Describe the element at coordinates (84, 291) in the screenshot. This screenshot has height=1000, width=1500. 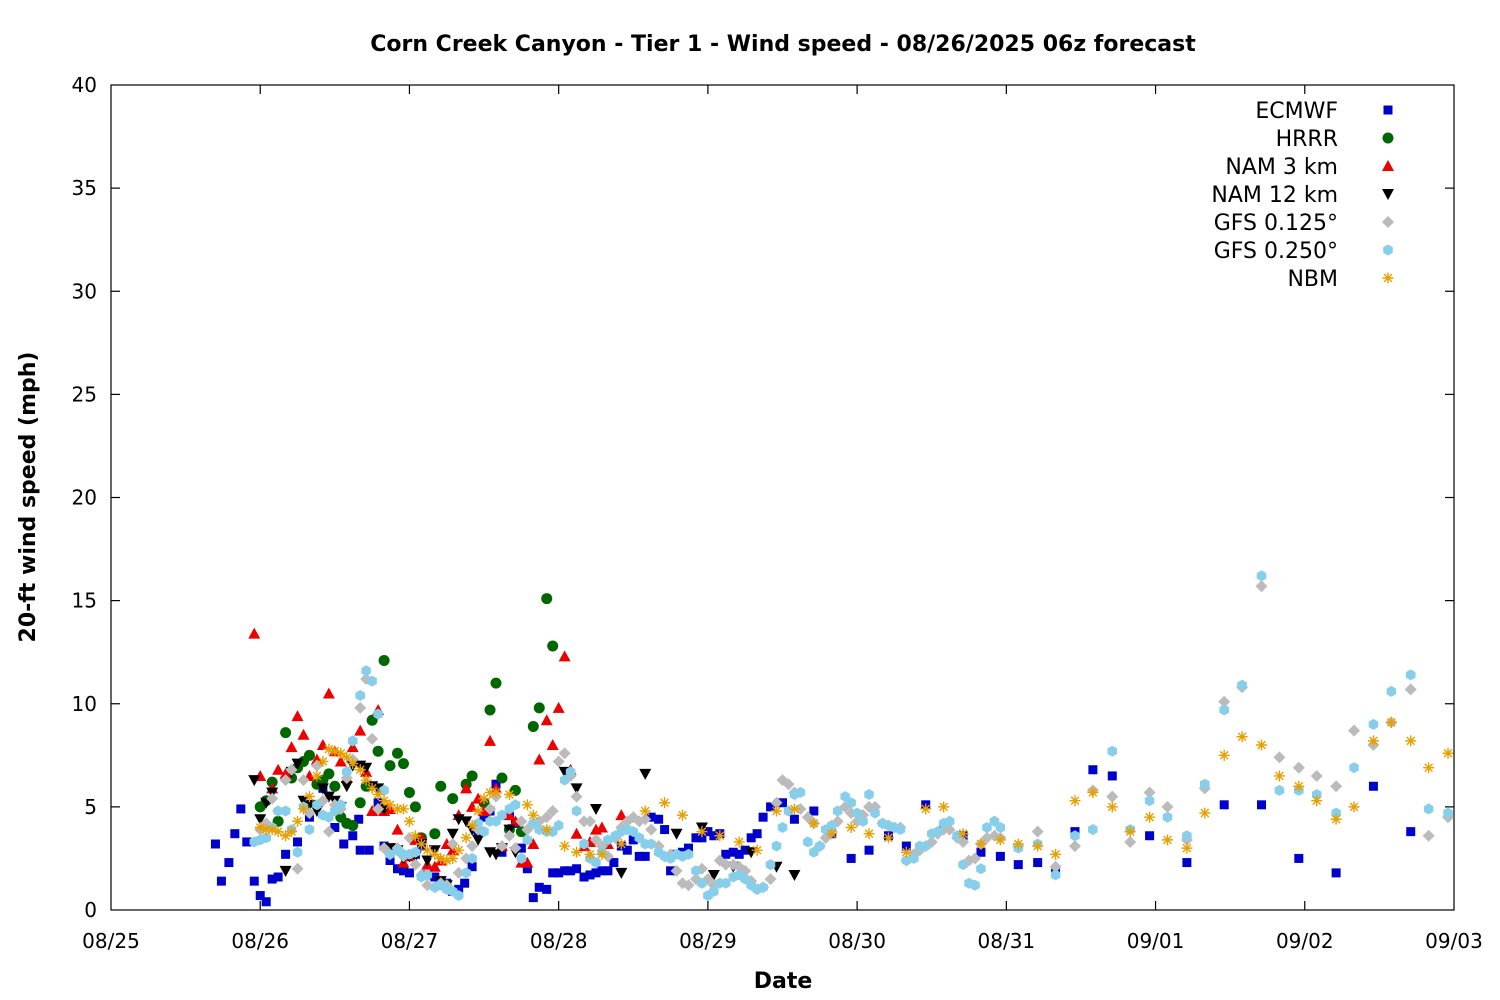
I see `y-tick-label: 30` at that location.